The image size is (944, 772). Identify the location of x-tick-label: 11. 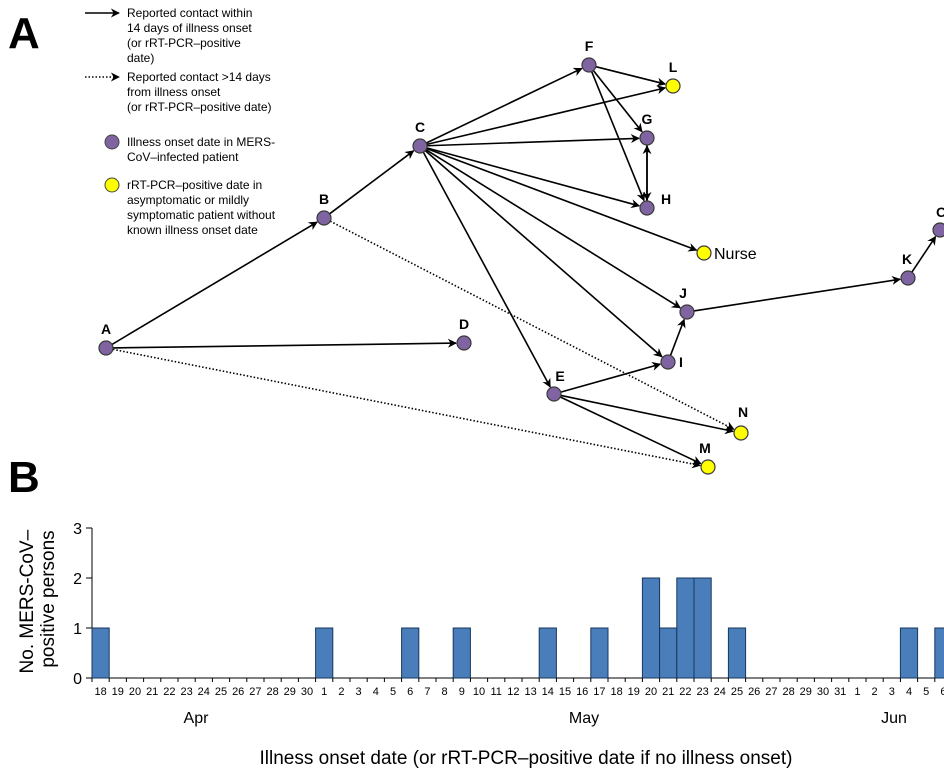
(495, 692).